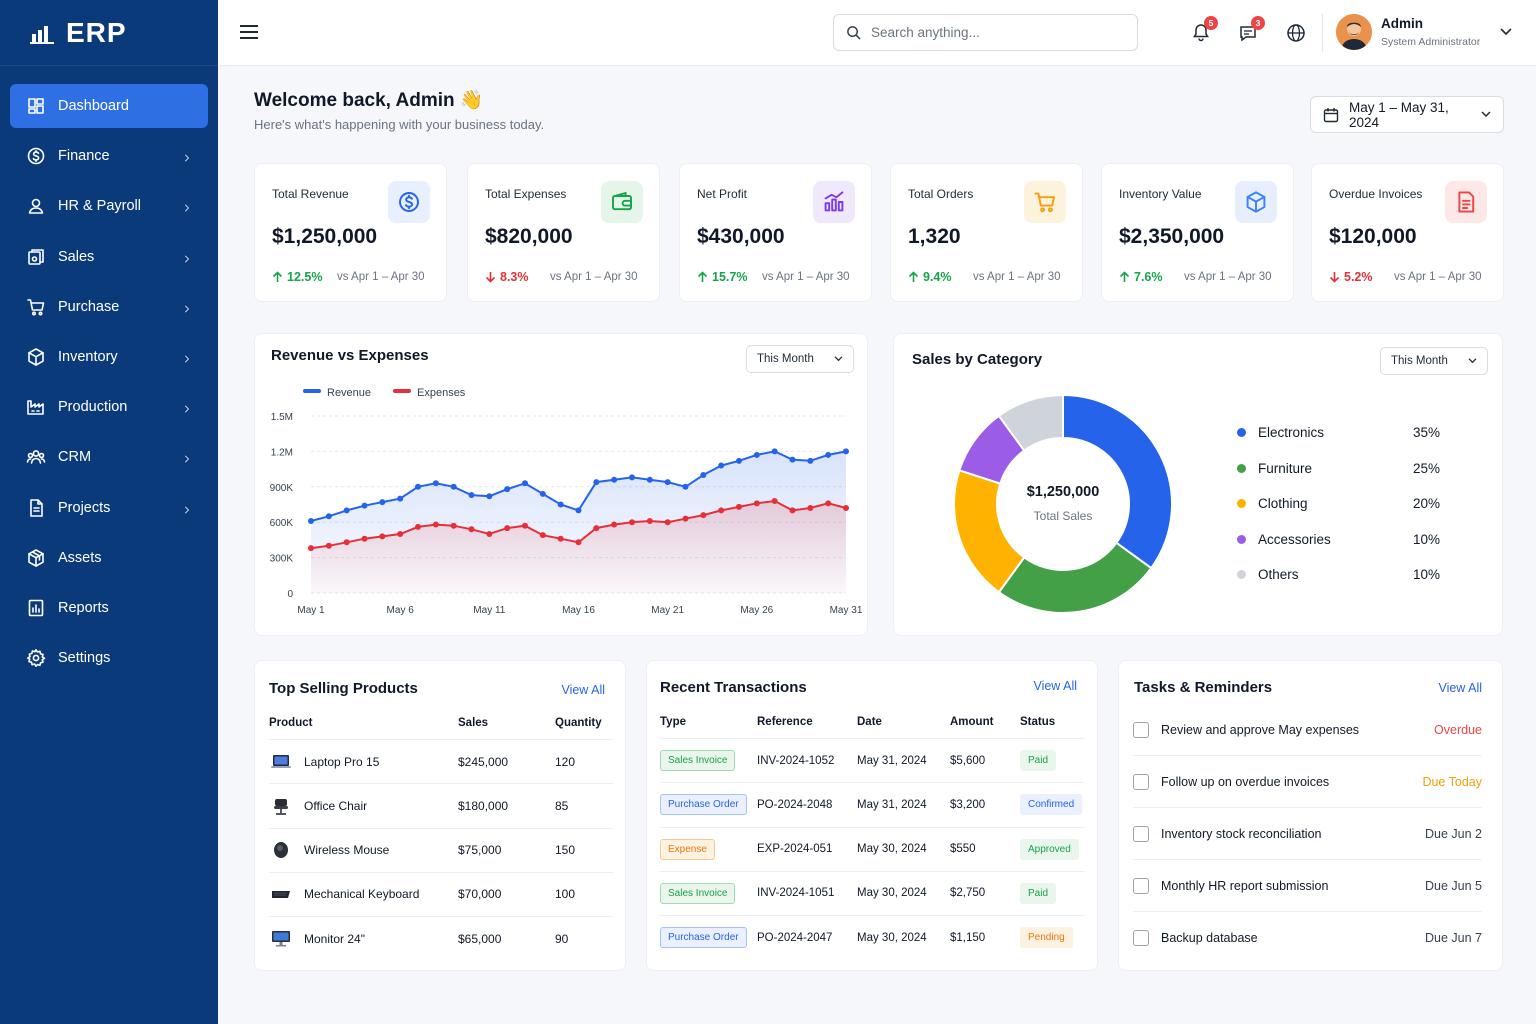 The image size is (1536, 1024). What do you see at coordinates (1172, 236) in the screenshot?
I see `kpi-value: $2,350,000` at bounding box center [1172, 236].